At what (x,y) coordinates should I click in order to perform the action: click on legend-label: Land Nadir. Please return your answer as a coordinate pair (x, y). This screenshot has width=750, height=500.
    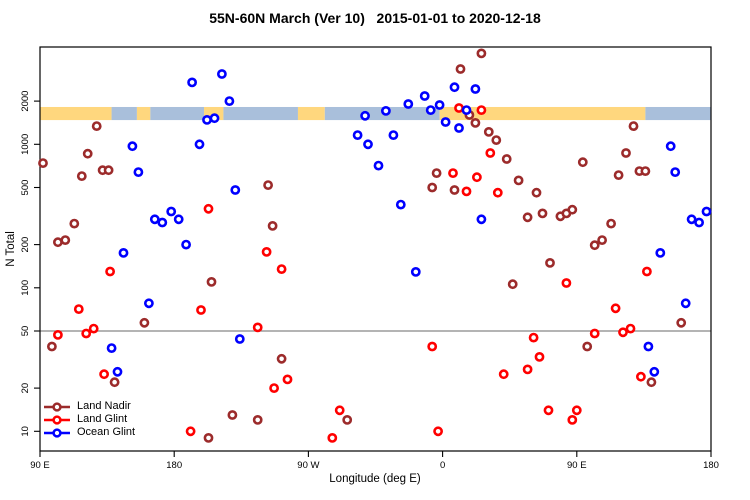
    Looking at the image, I should click on (104, 406).